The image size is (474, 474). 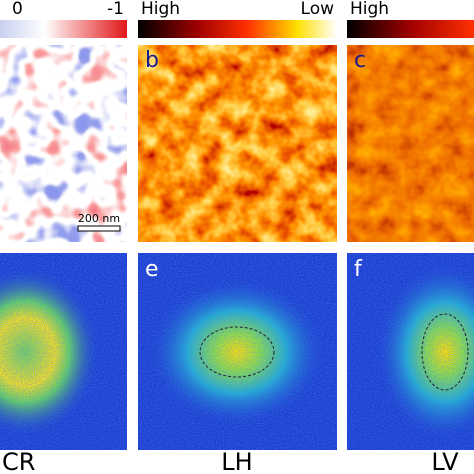 I want to click on panel-label: b, so click(x=152, y=60).